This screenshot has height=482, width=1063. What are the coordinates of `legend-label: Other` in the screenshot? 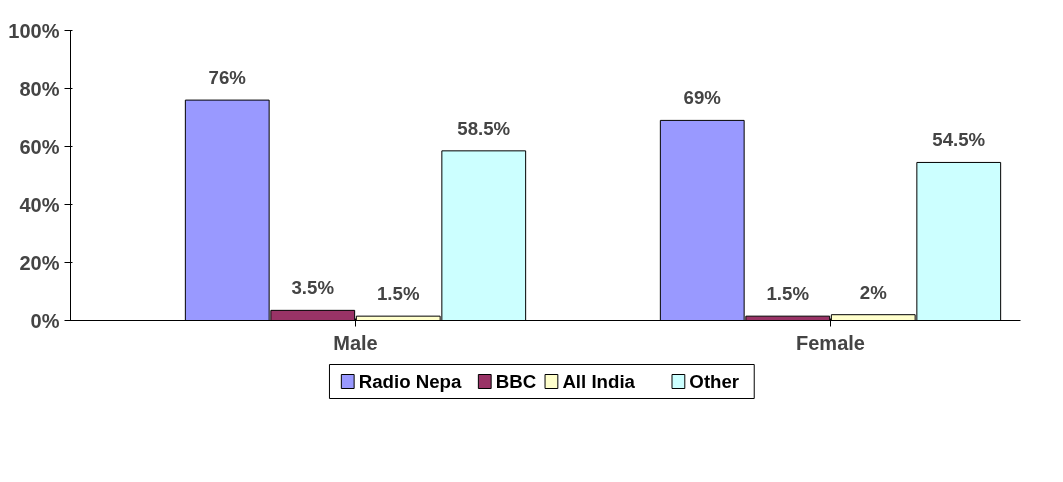 It's located at (714, 381).